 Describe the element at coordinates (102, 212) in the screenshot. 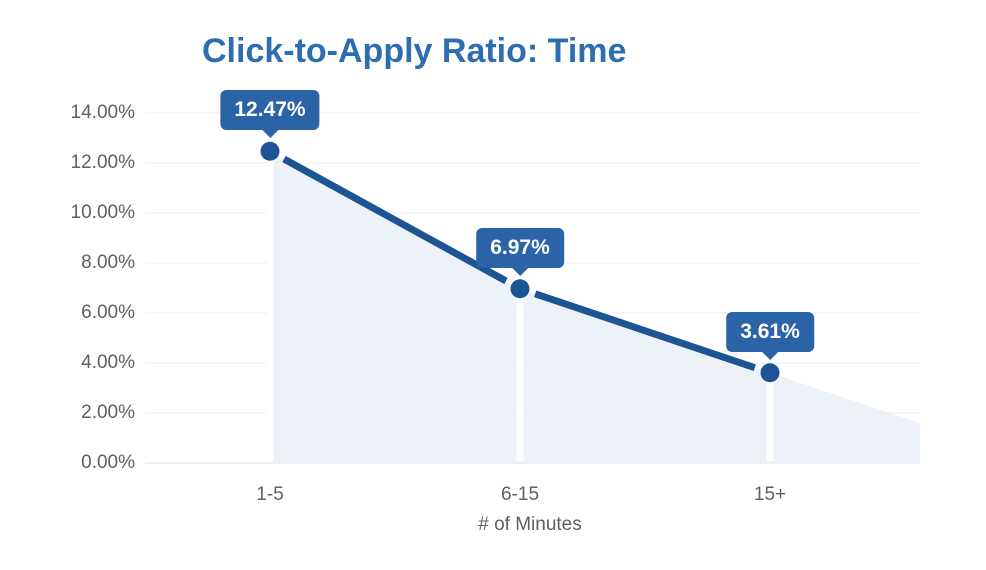

I see `y-tick-label: 10.00%` at that location.